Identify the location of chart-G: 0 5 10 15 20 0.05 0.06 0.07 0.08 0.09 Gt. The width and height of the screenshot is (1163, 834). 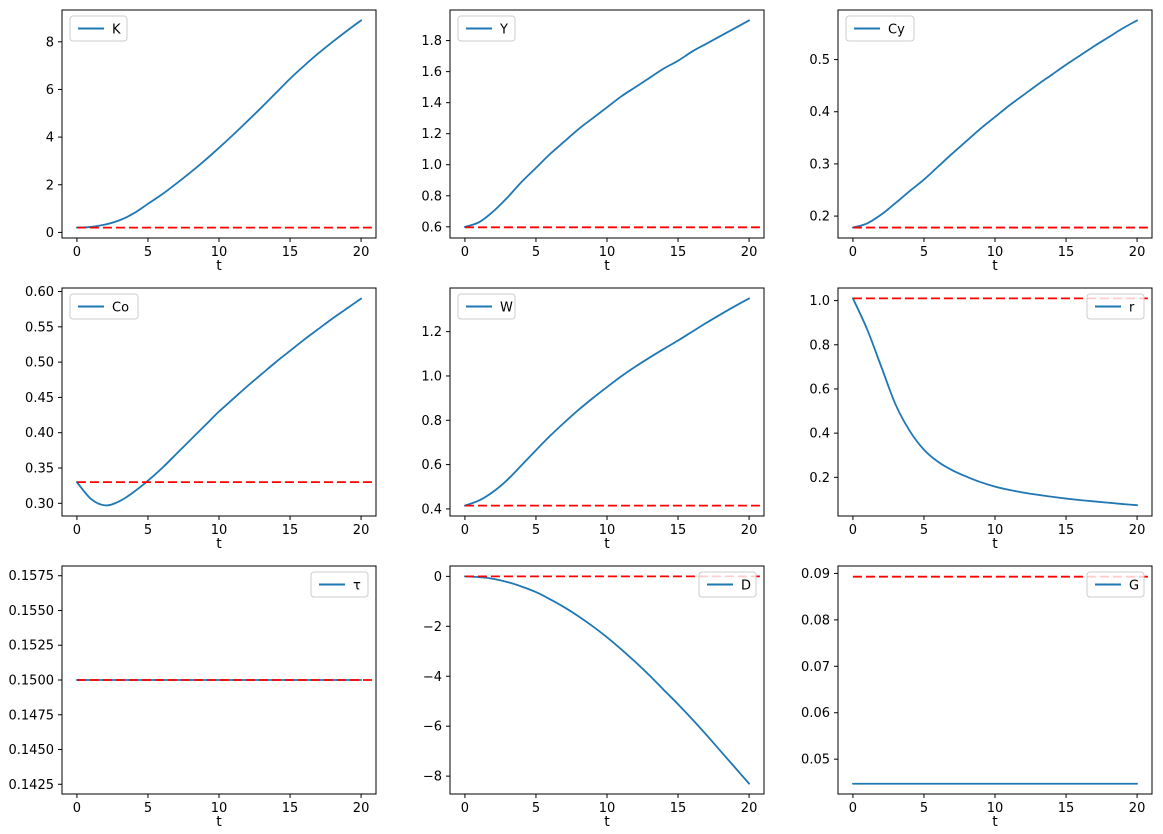
(977, 697).